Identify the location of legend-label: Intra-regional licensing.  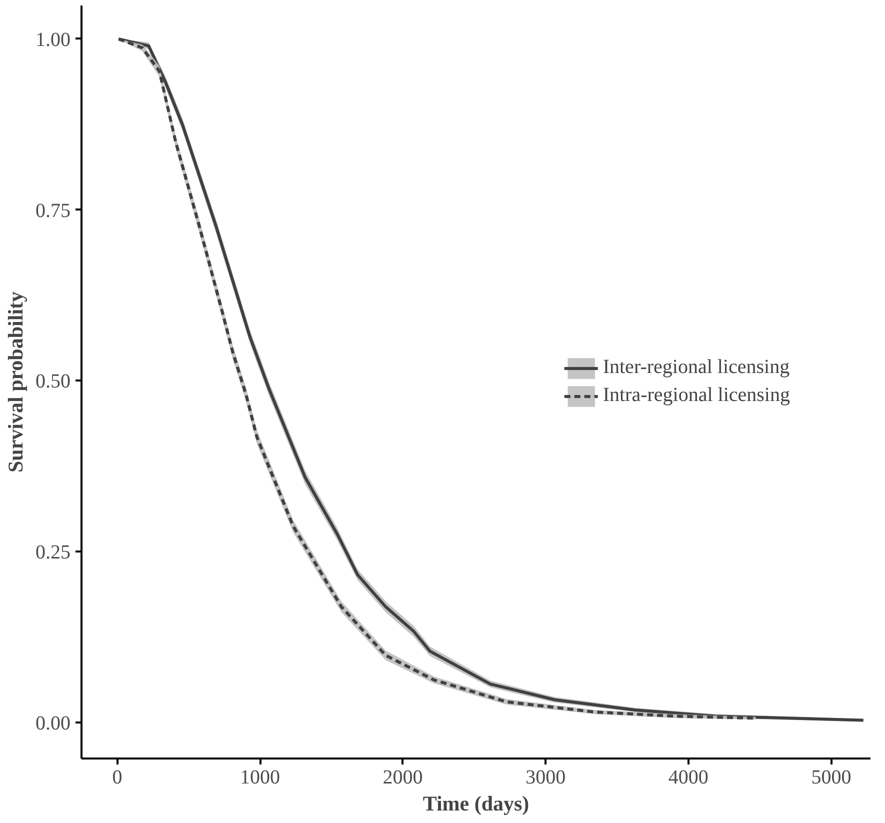
(696, 395).